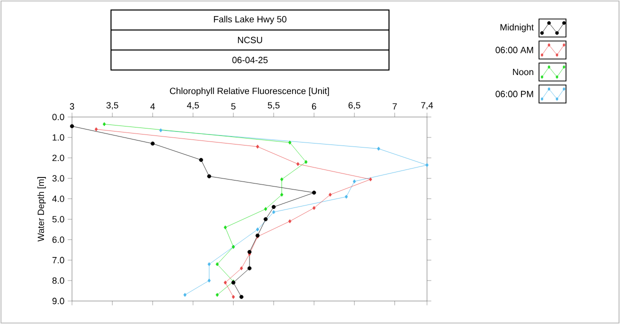 This screenshot has width=620, height=324. What do you see at coordinates (250, 20) in the screenshot?
I see `chart-title: Falls Lake Hwy 50` at bounding box center [250, 20].